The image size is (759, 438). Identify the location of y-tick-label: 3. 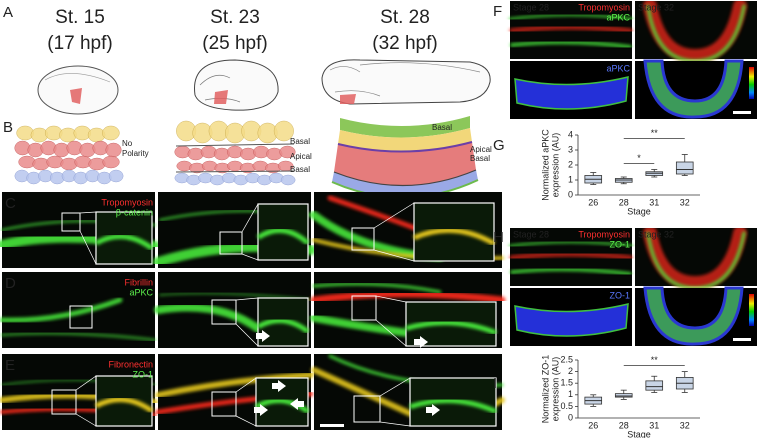
(570, 149).